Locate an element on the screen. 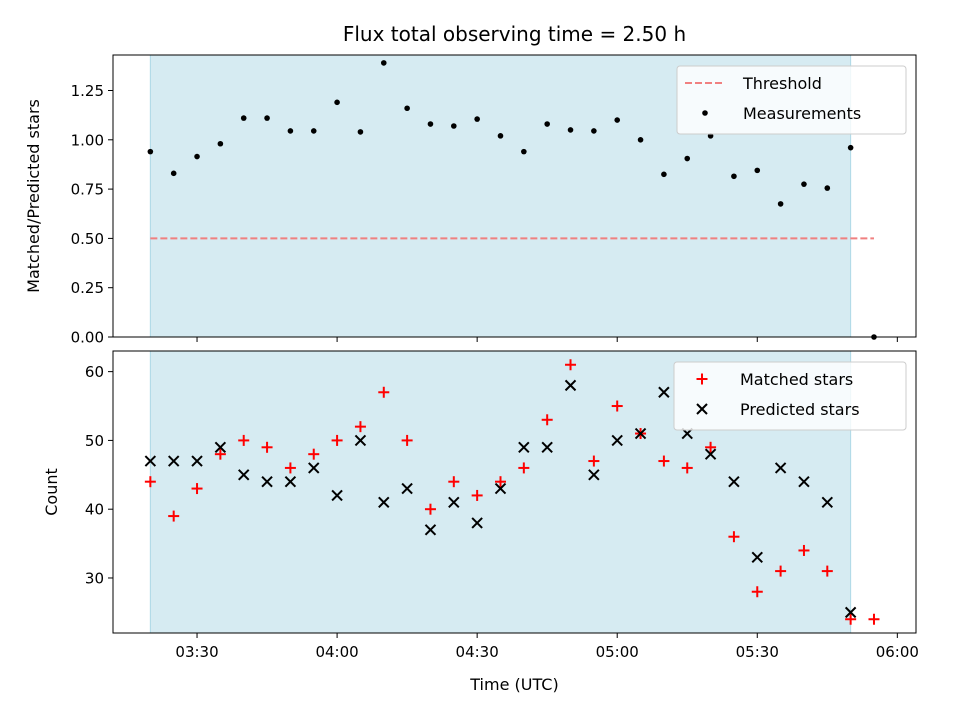 The height and width of the screenshot is (720, 960). x-tick-label: 04:00 is located at coordinates (336, 652).